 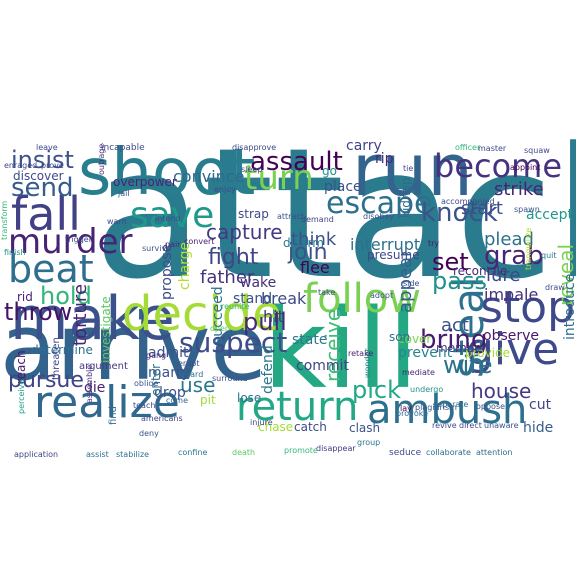 I want to click on word-retake: retake, so click(x=360, y=353).